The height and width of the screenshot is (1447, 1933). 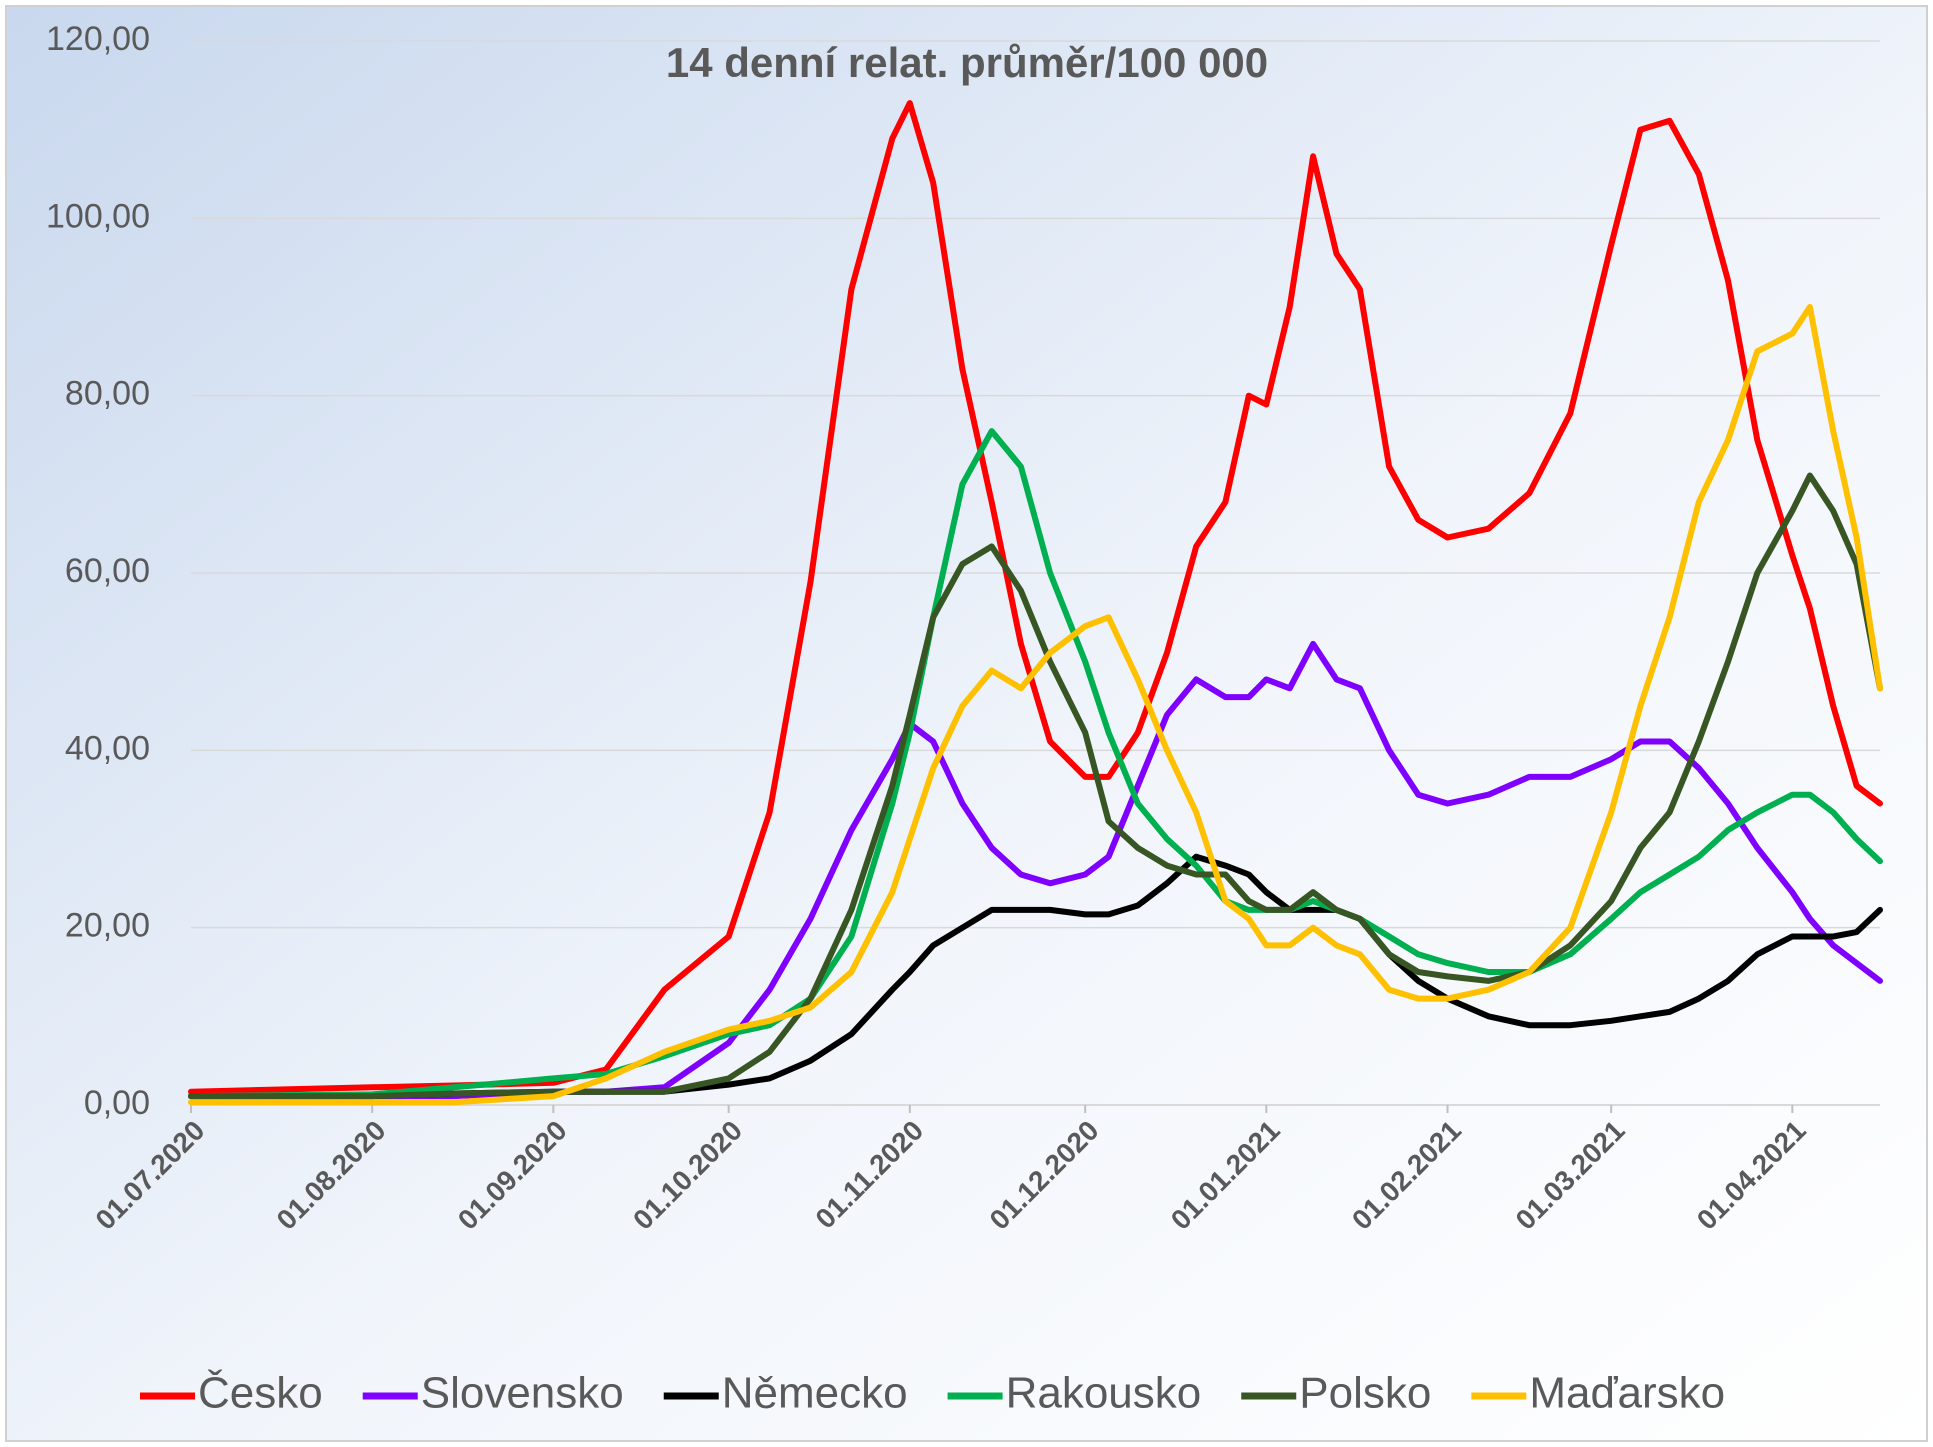 I want to click on y-tick-label: 40,00, so click(x=107, y=748).